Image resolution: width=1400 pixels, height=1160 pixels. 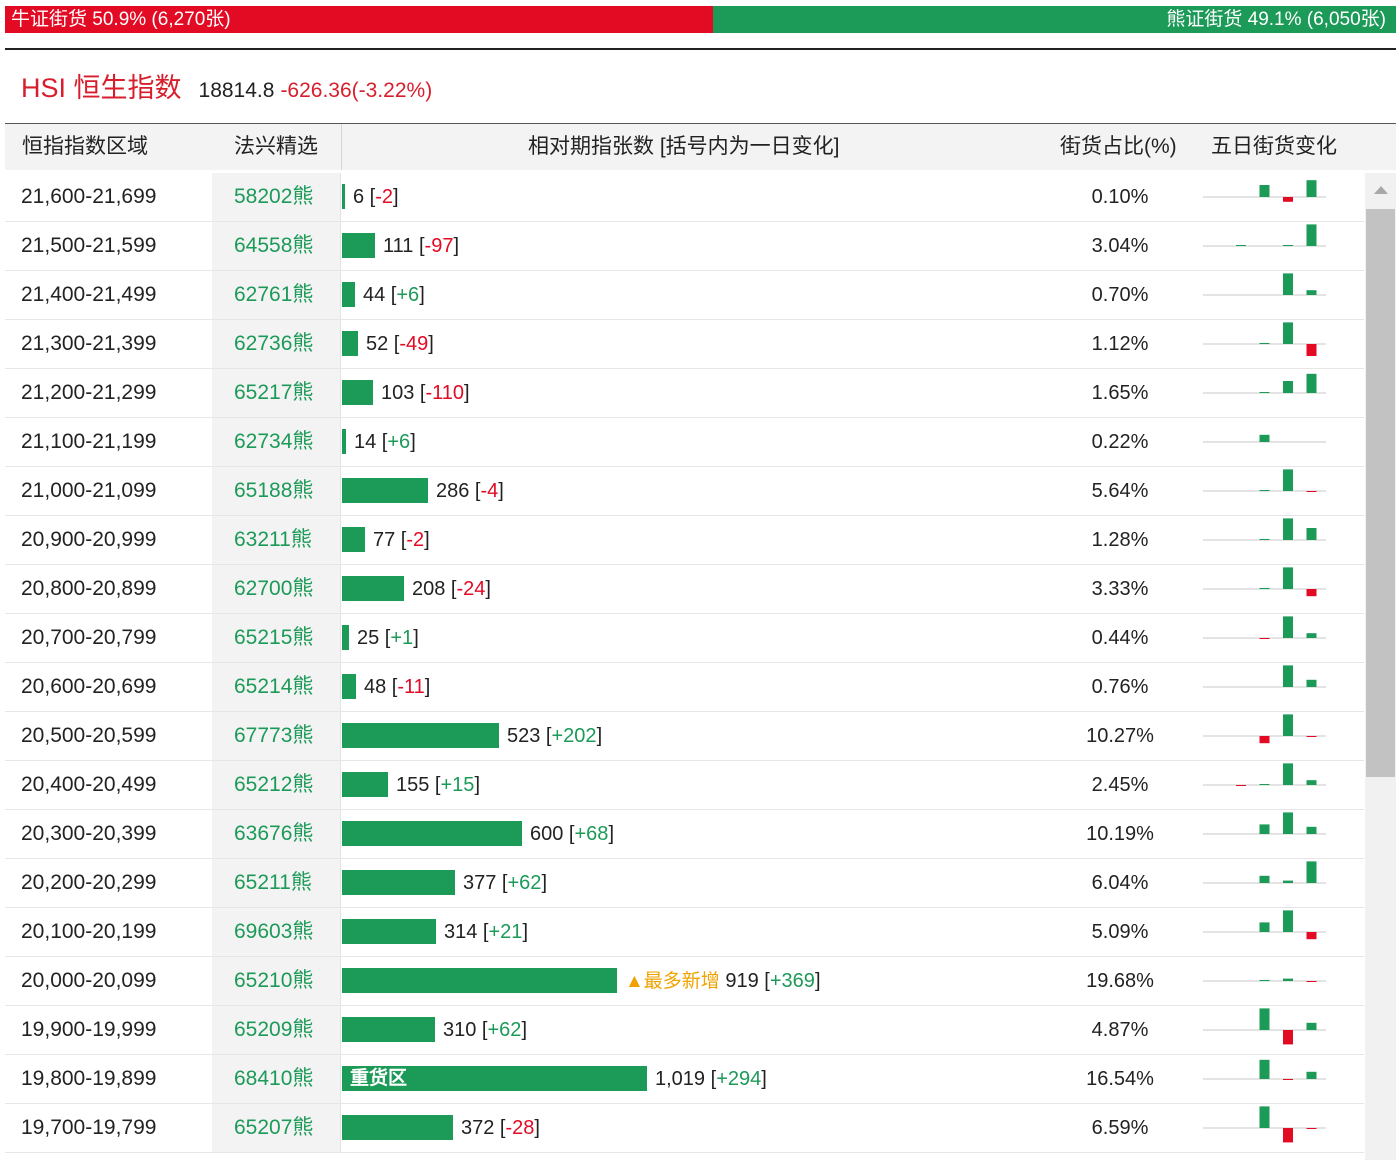 I want to click on cbbc-code-link: 69603熊, so click(x=274, y=931).